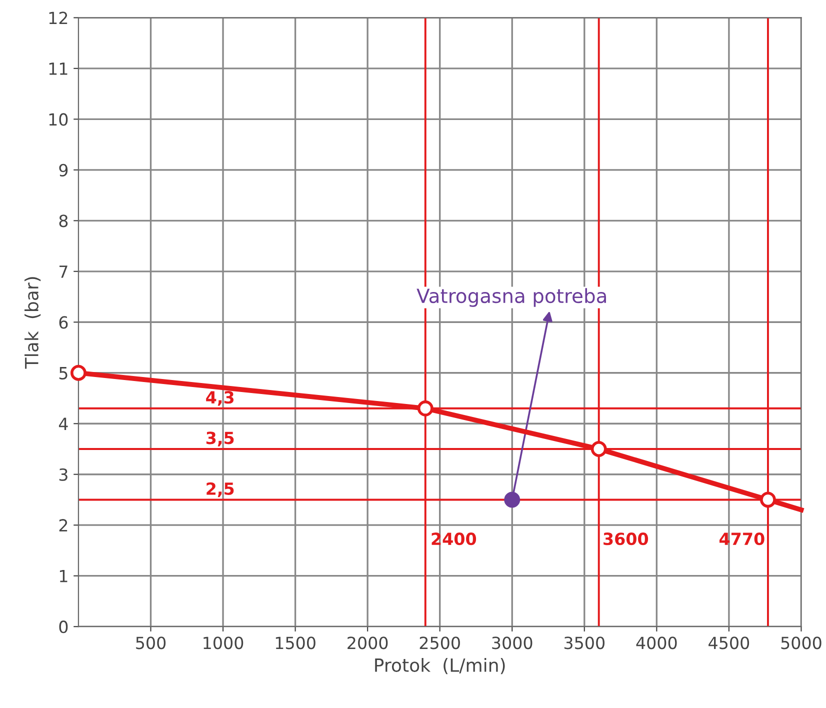  What do you see at coordinates (63, 627) in the screenshot?
I see `y-tick-label: 0` at bounding box center [63, 627].